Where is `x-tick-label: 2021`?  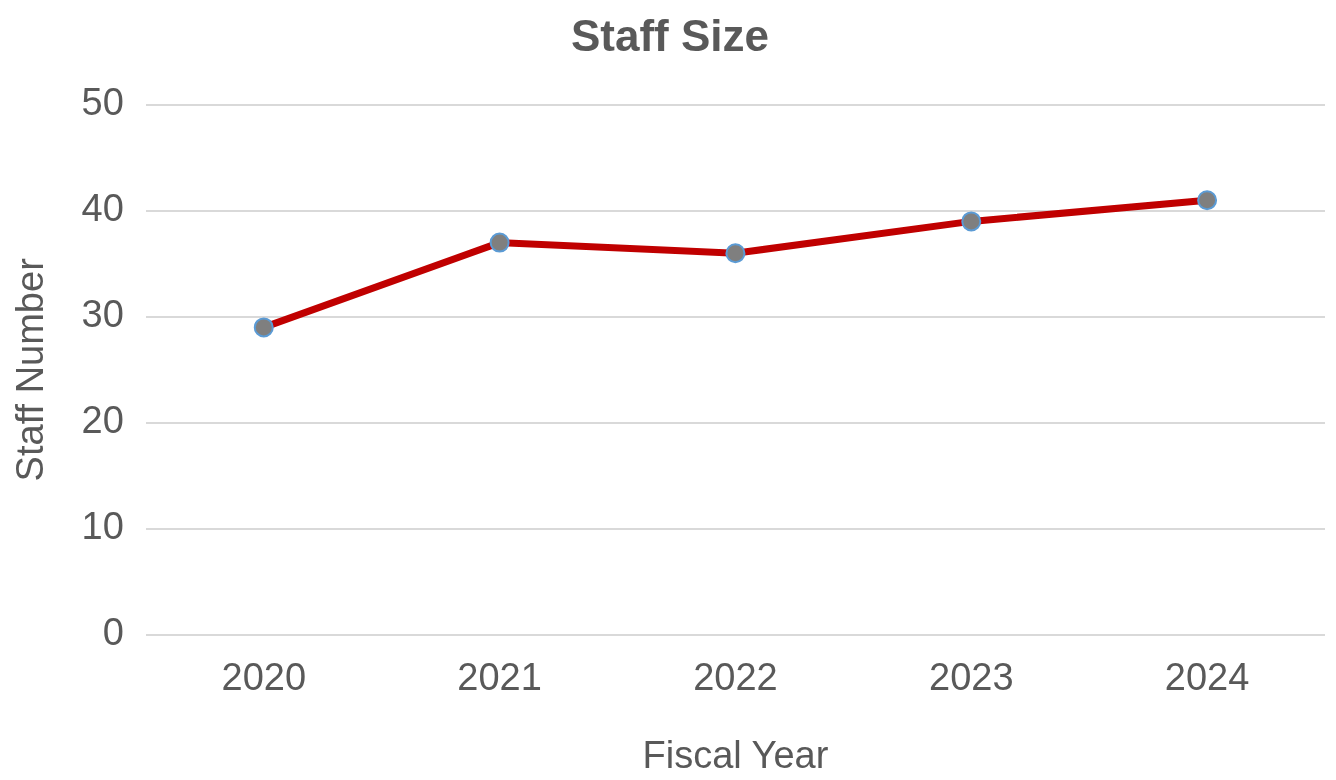
x-tick-label: 2021 is located at coordinates (499, 677).